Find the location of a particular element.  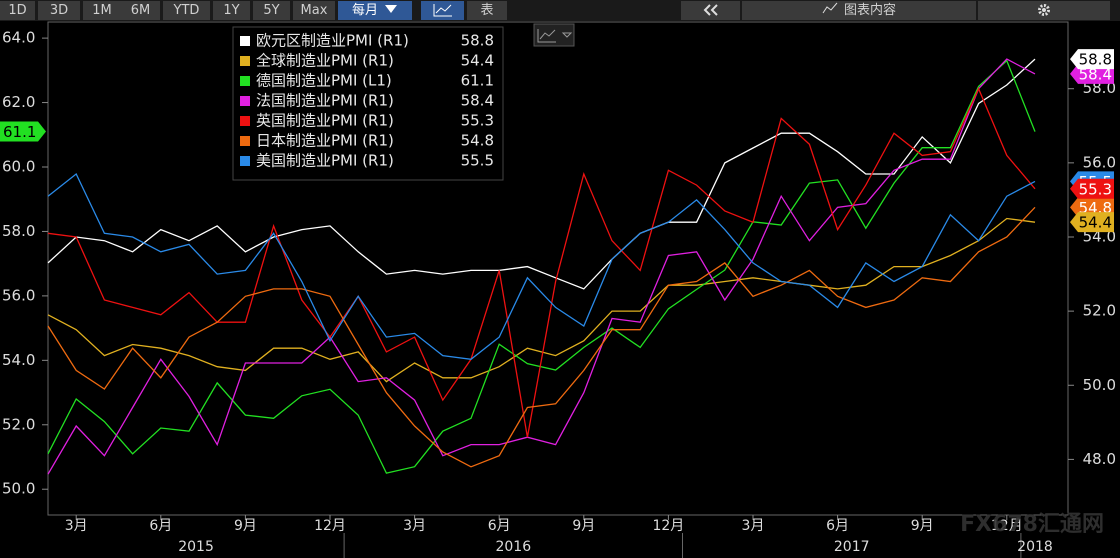

chart-icon is located at coordinates (442, 10).